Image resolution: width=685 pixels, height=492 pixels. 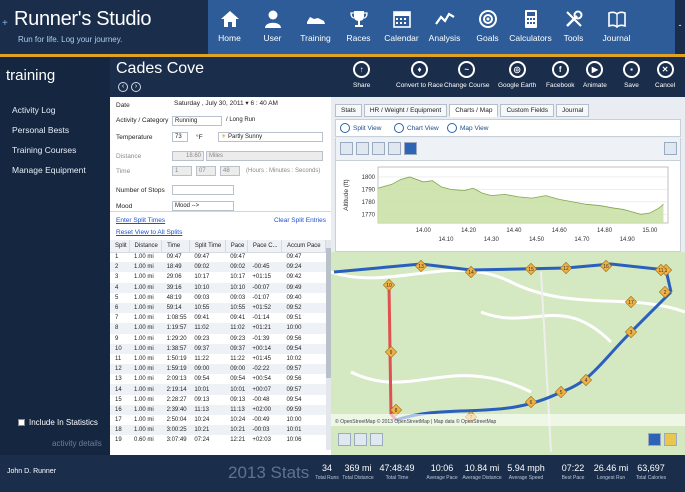 What do you see at coordinates (360, 439) in the screenshot?
I see `map-zoom-out-icon` at bounding box center [360, 439].